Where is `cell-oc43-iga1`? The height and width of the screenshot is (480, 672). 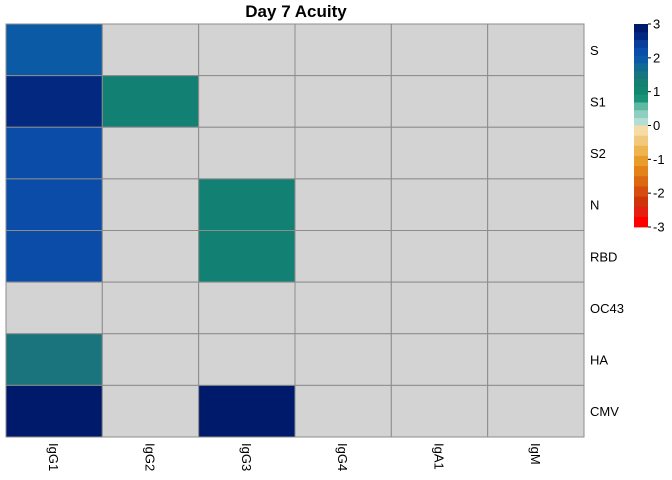 cell-oc43-iga1 is located at coordinates (439, 308).